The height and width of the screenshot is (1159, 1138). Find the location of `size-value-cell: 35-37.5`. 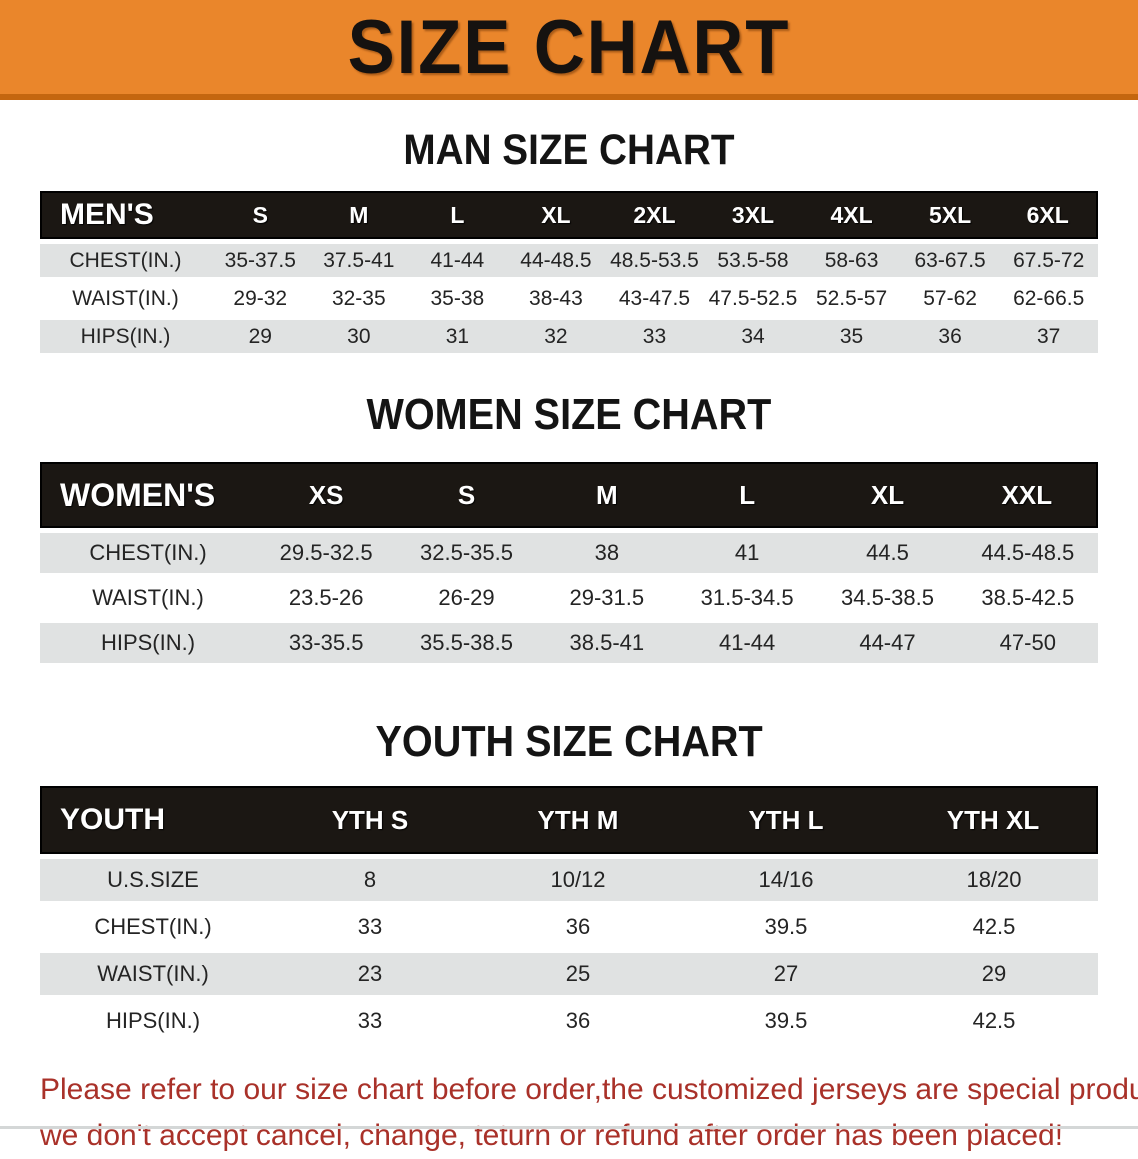

size-value-cell: 35-37.5 is located at coordinates (260, 260).